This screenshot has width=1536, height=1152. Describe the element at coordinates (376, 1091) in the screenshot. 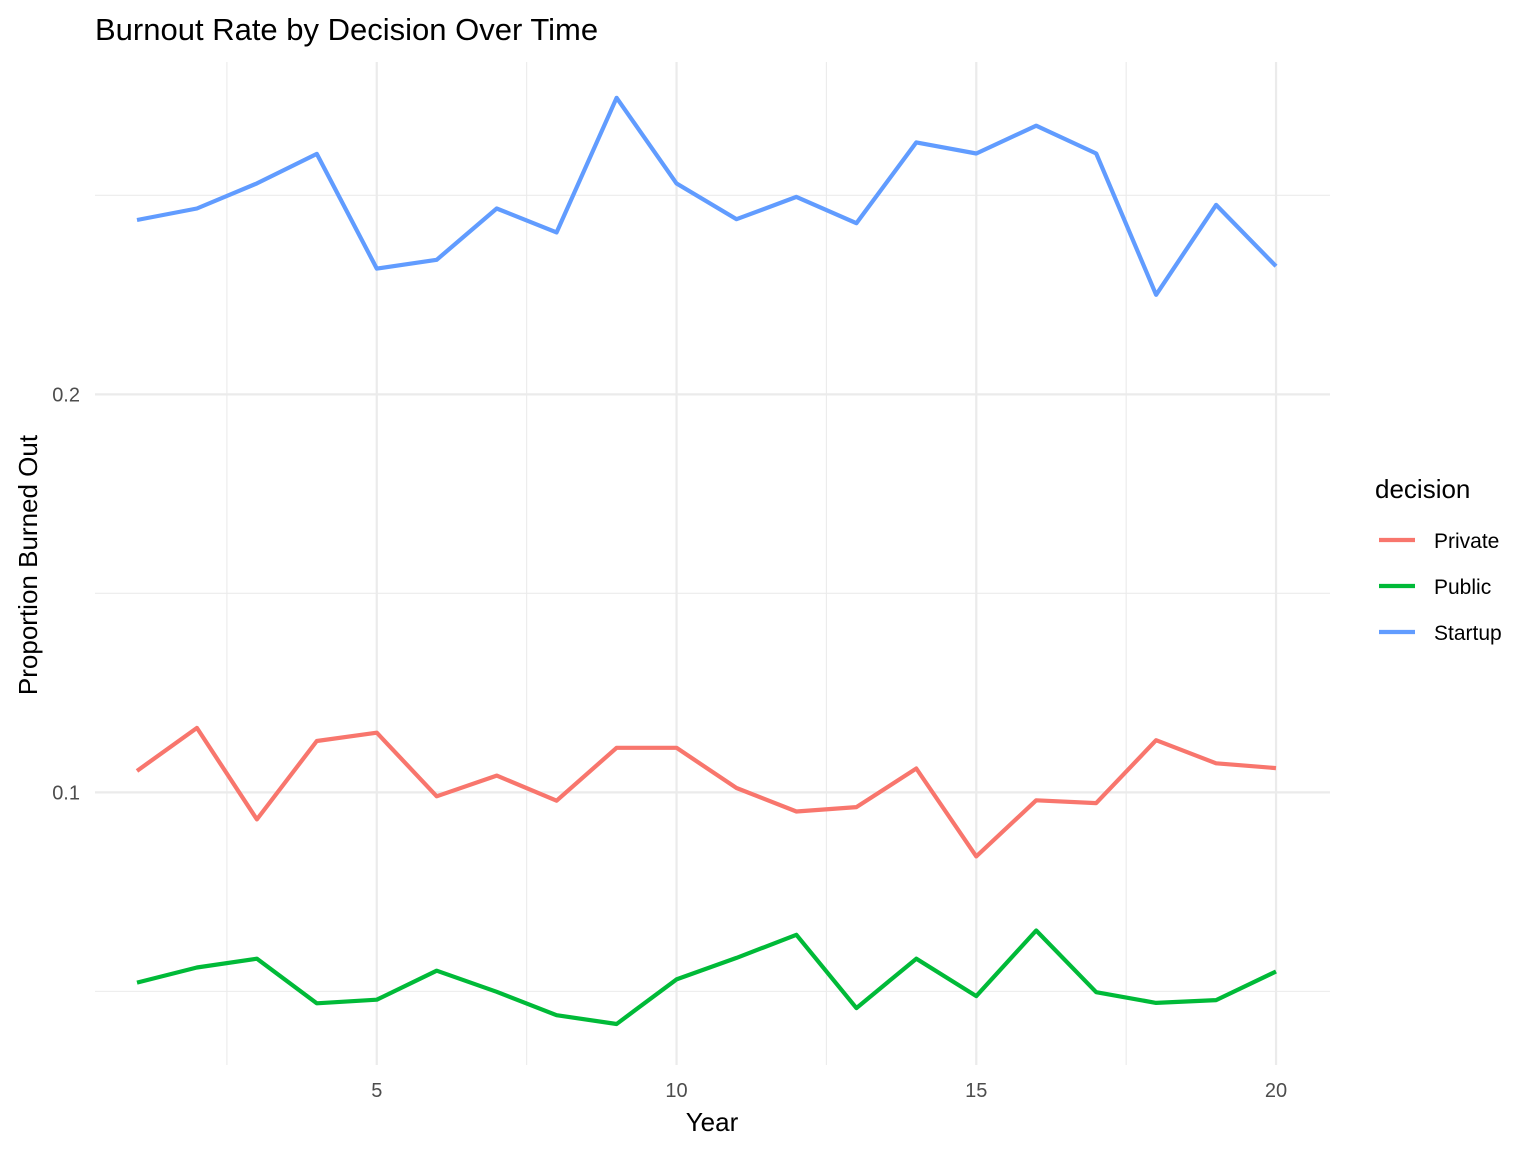

I see `x-tick-label: 5` at that location.